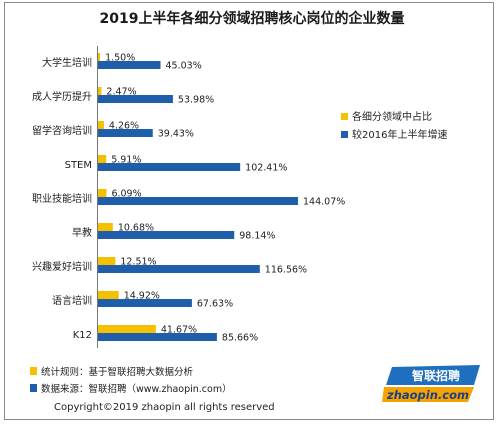  I want to click on data-label: 85.66%, so click(240, 338).